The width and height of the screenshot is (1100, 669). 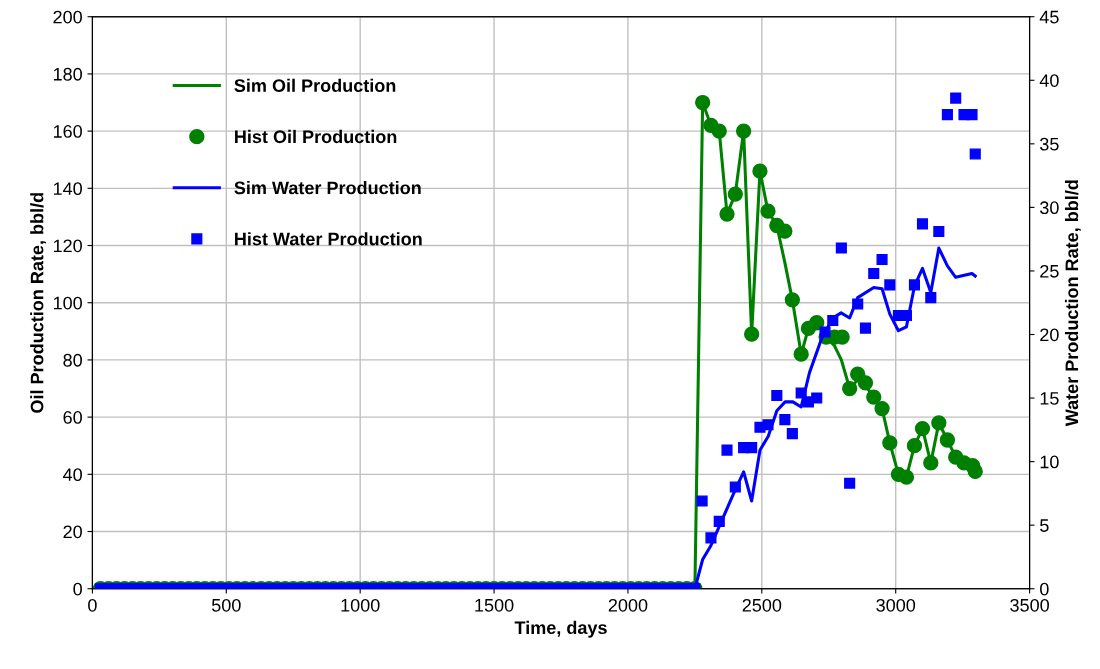 I want to click on x-tick-label: 3000, so click(x=896, y=605).